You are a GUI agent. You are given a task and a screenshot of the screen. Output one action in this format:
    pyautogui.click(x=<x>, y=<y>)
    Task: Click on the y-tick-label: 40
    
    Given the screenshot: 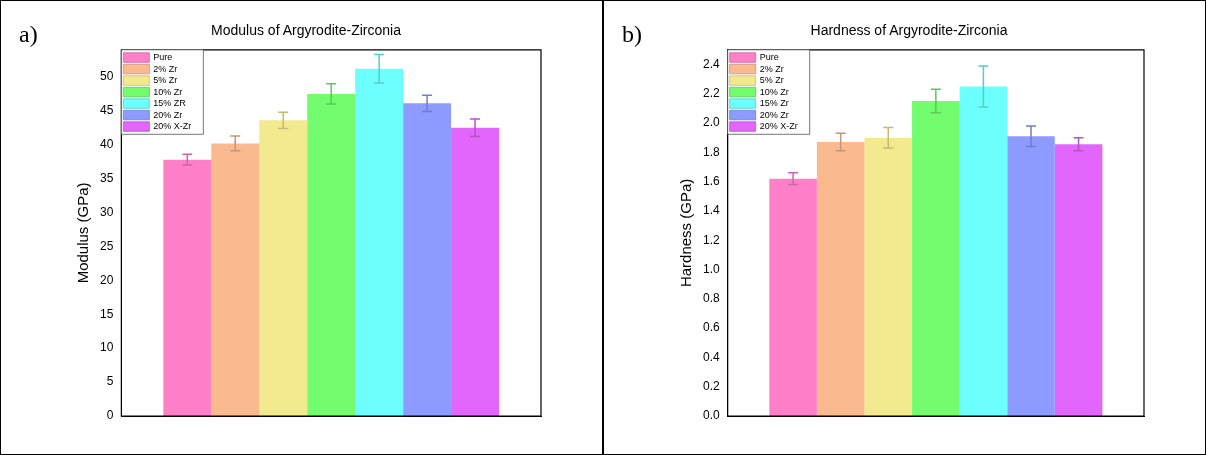 What is the action you would take?
    pyautogui.click(x=106, y=144)
    